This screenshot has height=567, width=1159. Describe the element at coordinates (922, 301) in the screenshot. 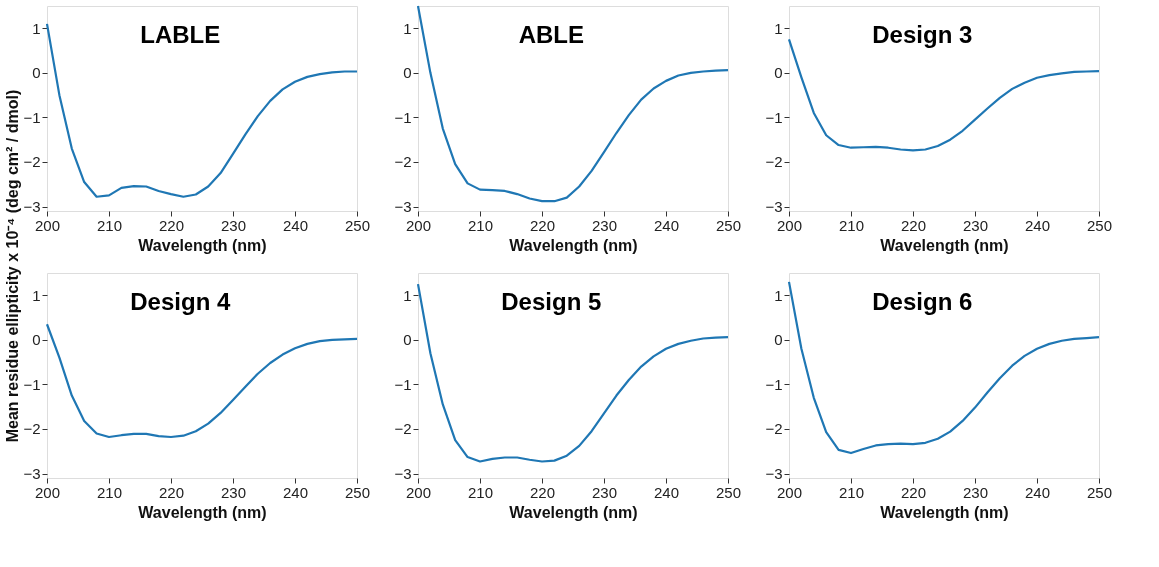

I see `text: Design 6` at that location.